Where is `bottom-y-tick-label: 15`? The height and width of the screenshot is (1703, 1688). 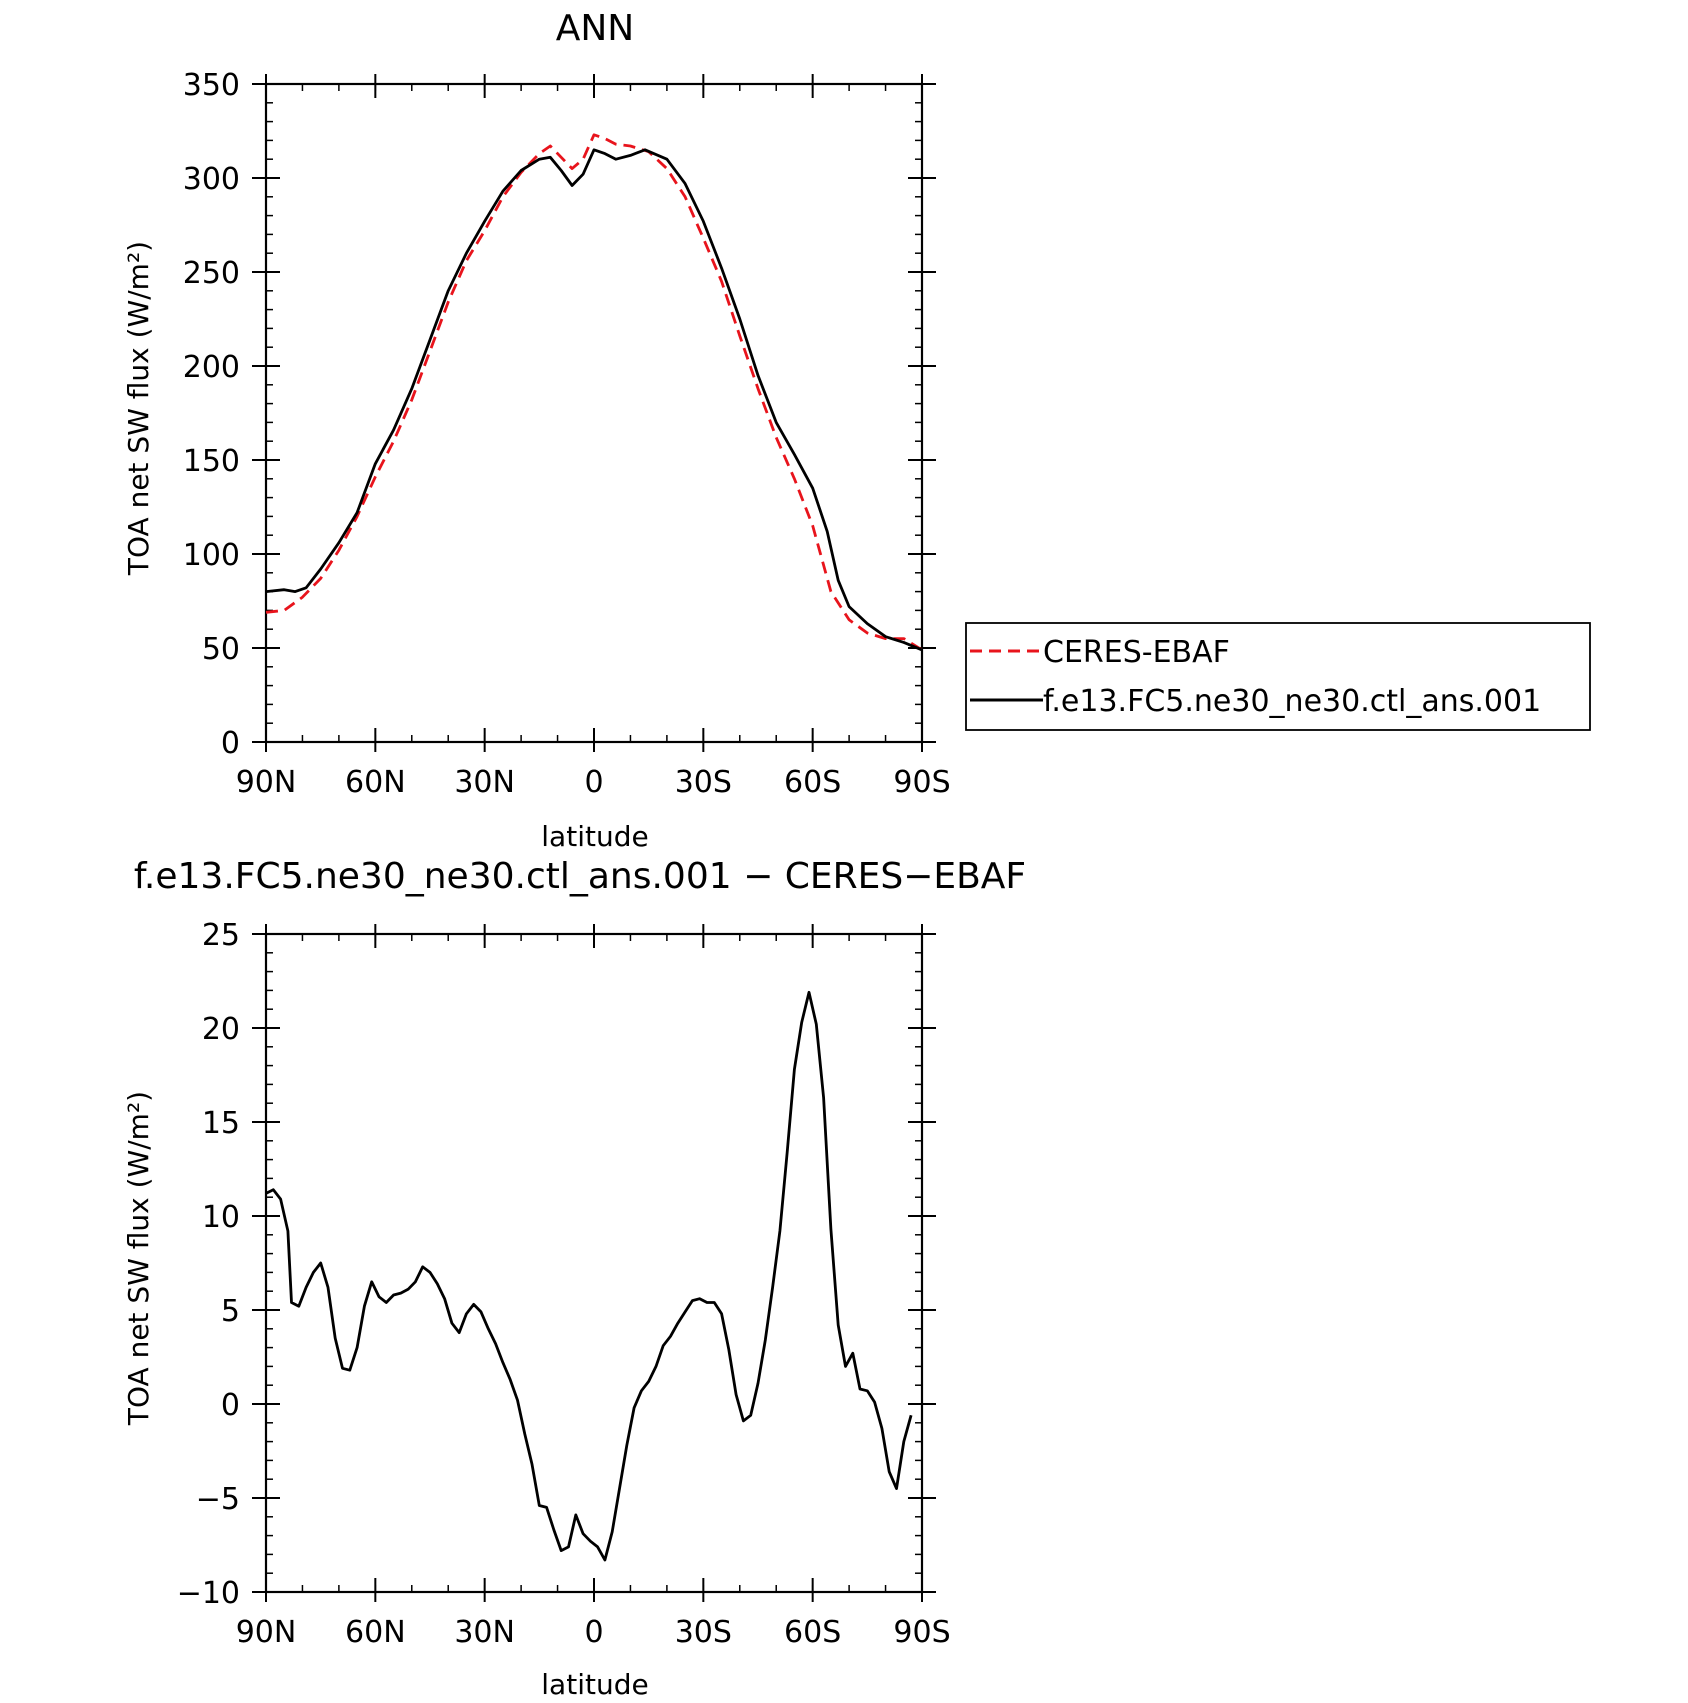 bottom-y-tick-label: 15 is located at coordinates (221, 1123).